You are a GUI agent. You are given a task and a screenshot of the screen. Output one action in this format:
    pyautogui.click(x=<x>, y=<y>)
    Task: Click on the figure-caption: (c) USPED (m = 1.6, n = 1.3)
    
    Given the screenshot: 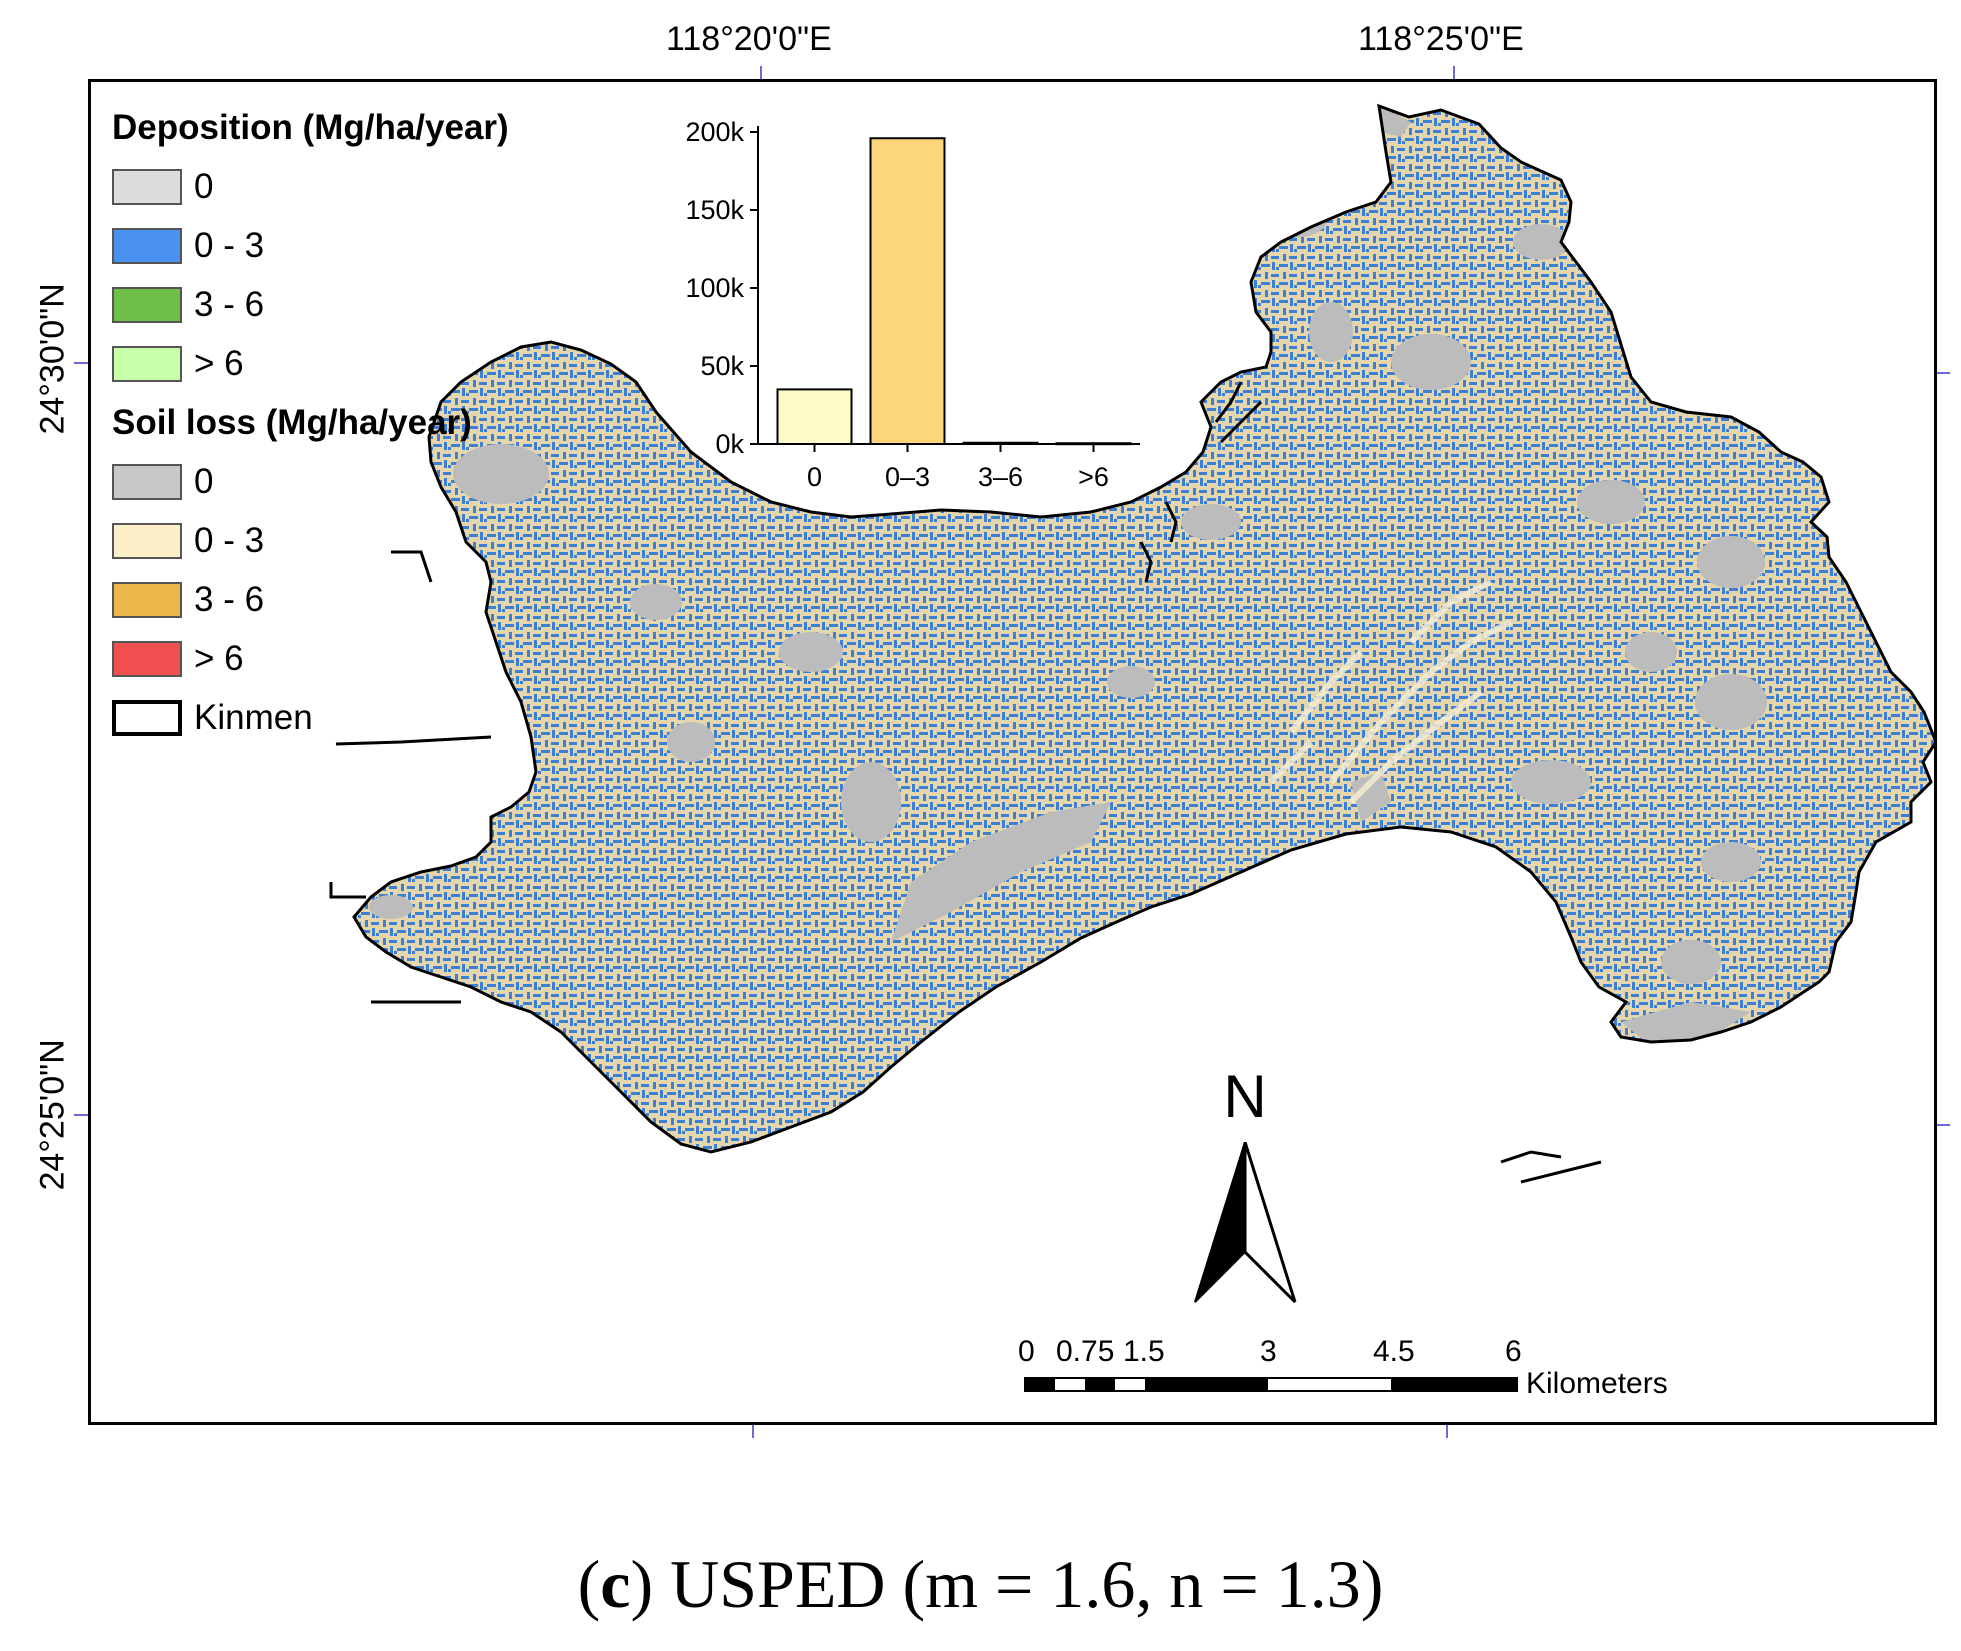 What is the action you would take?
    pyautogui.click(x=980, y=1584)
    